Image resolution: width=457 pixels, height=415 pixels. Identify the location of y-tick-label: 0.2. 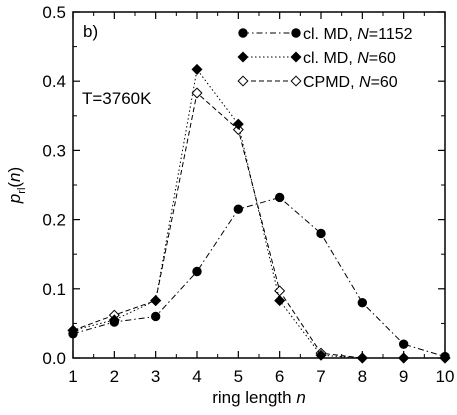
(54, 220).